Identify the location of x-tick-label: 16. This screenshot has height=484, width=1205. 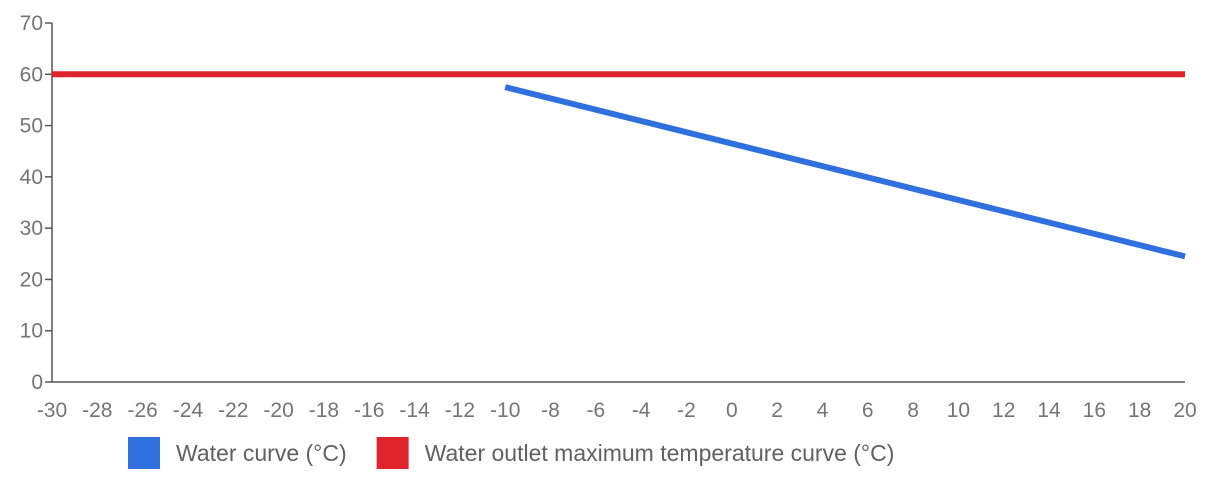
(1094, 410).